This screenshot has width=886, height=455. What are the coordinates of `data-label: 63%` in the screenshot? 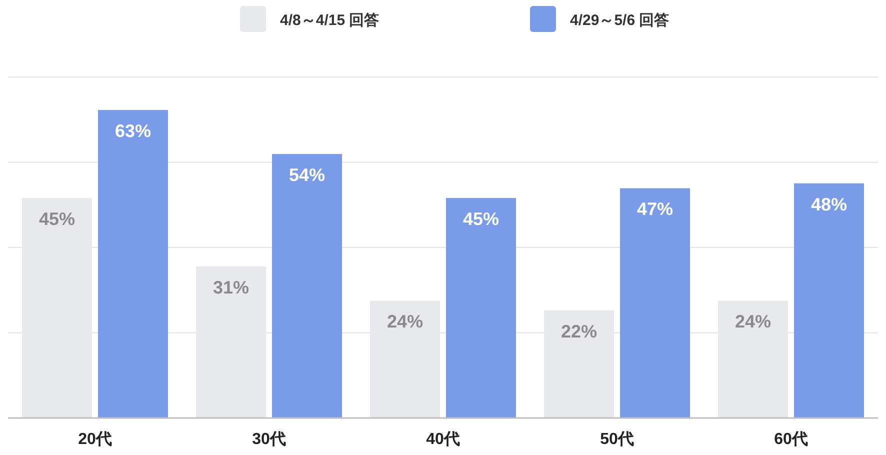 It's located at (133, 131).